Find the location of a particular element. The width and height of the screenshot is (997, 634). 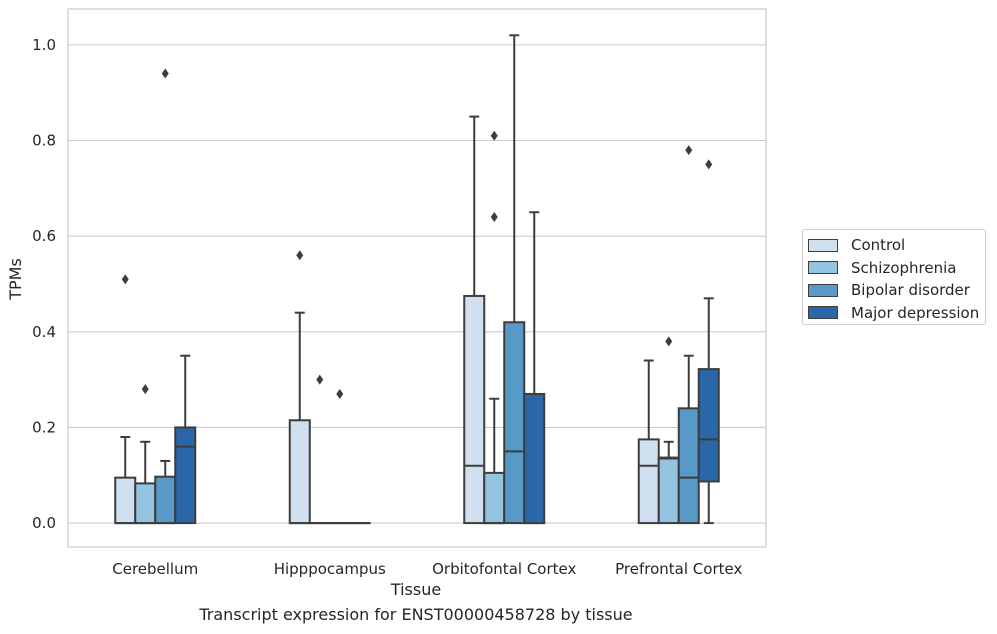

legend-label-bipolar-disorder: Bipolar disorder is located at coordinates (910, 290).